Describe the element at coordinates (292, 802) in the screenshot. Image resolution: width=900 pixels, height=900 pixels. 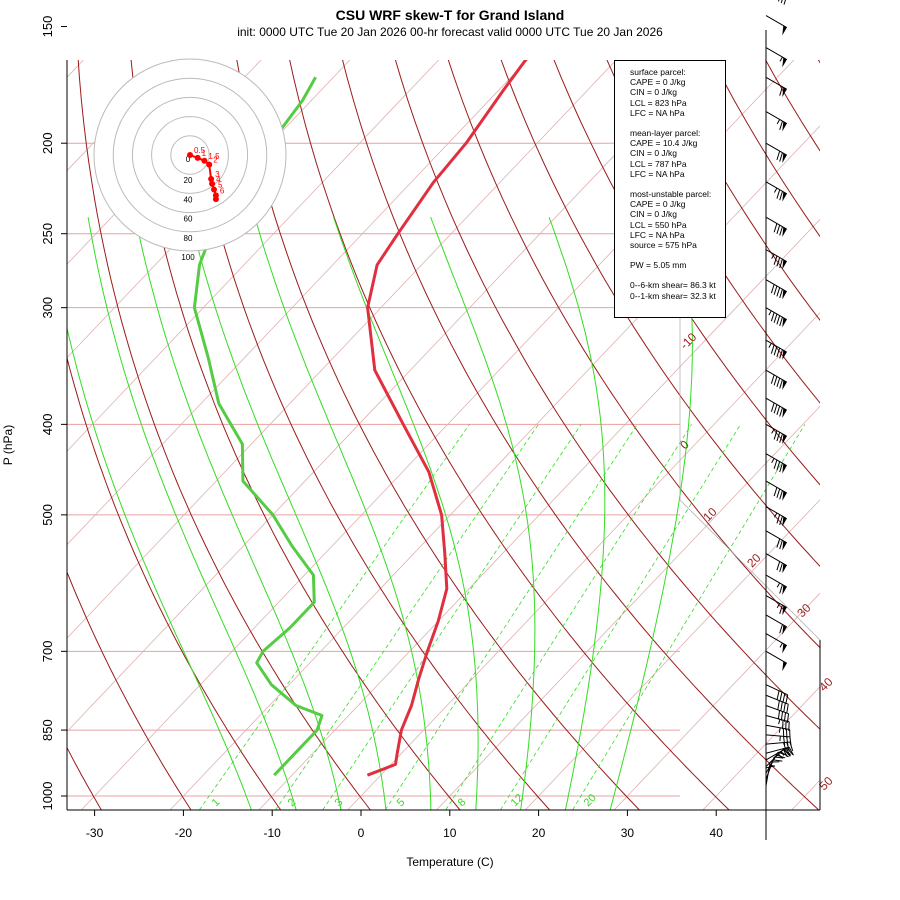
I see `mixing-ratio-label: 2` at that location.